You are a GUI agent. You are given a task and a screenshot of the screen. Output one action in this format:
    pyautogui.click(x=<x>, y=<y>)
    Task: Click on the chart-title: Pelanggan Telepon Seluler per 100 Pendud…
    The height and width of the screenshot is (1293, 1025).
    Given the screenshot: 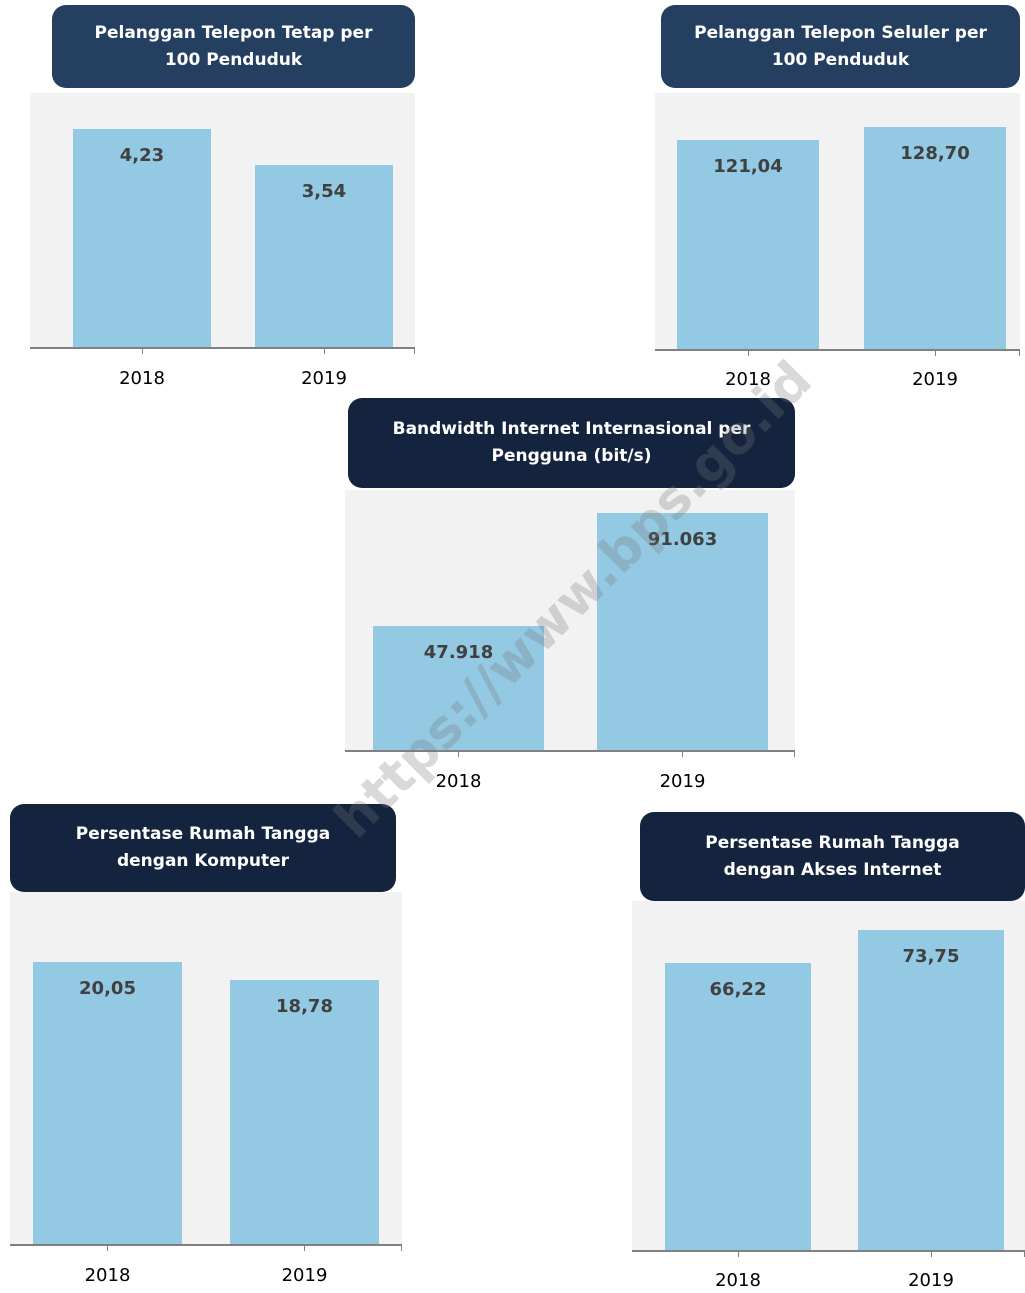 What is the action you would take?
    pyautogui.click(x=840, y=46)
    